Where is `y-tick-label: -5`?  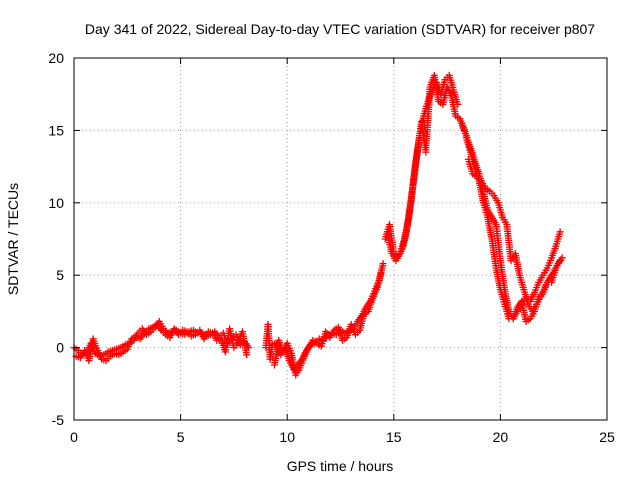
y-tick-label: -5 is located at coordinates (58, 420).